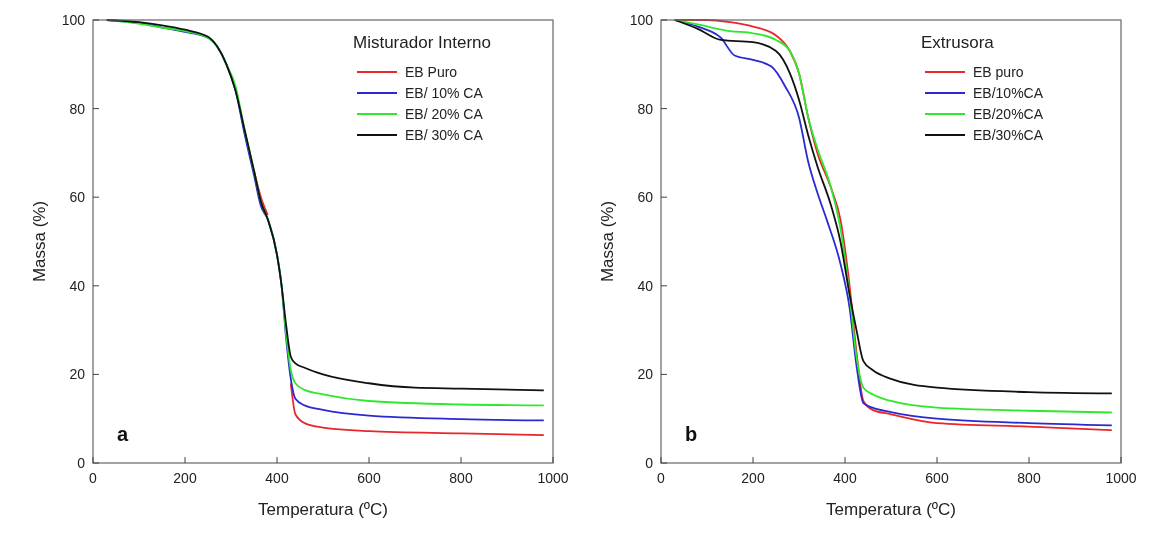  Describe the element at coordinates (444, 134) in the screenshot. I see `legend-label: EB/ 30% CA` at that location.